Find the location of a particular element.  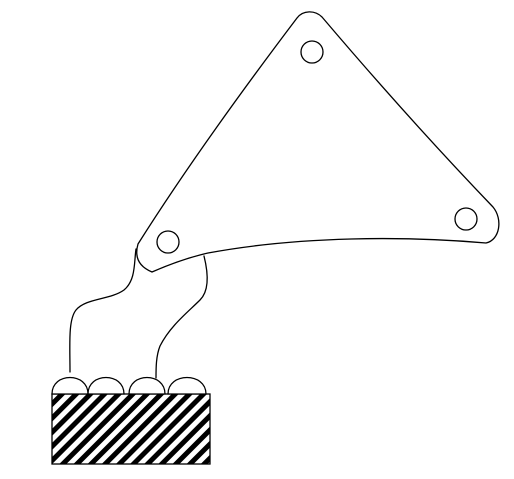

plate-hole-left is located at coordinates (168, 242).